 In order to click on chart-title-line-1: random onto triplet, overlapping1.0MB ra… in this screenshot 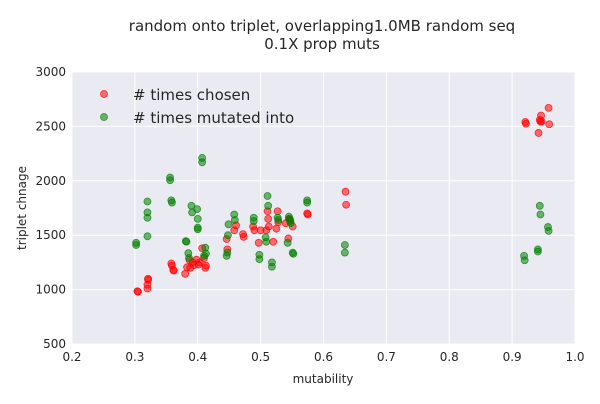, I will do `click(322, 26)`.